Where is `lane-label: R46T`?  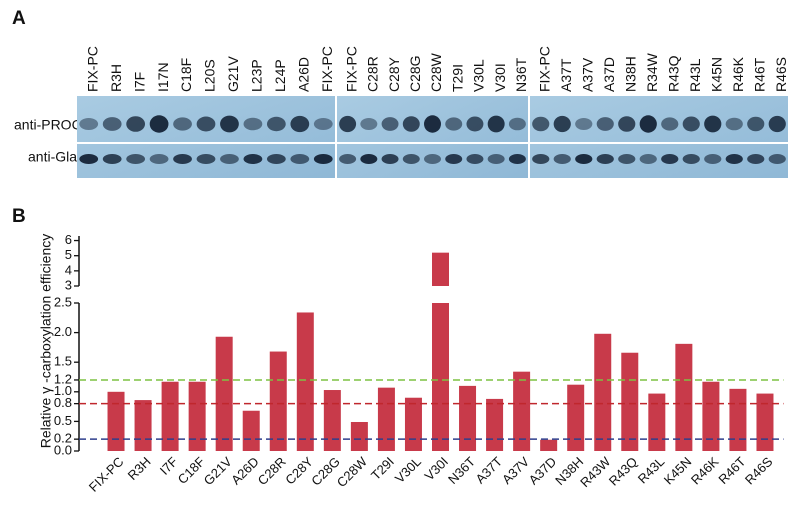 lane-label: R46T is located at coordinates (759, 74).